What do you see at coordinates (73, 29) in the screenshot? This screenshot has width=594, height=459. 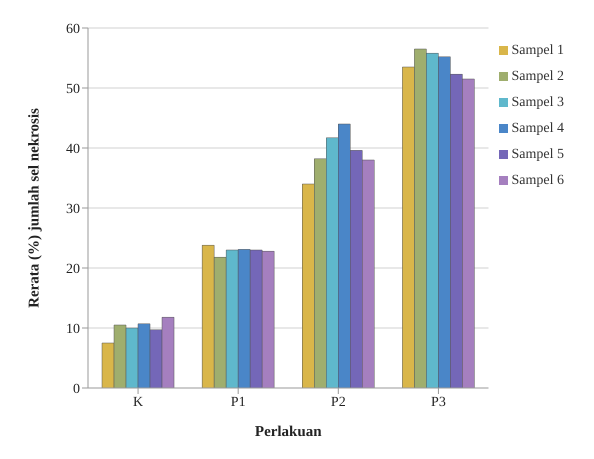 I see `y-tick-label: 60` at bounding box center [73, 29].